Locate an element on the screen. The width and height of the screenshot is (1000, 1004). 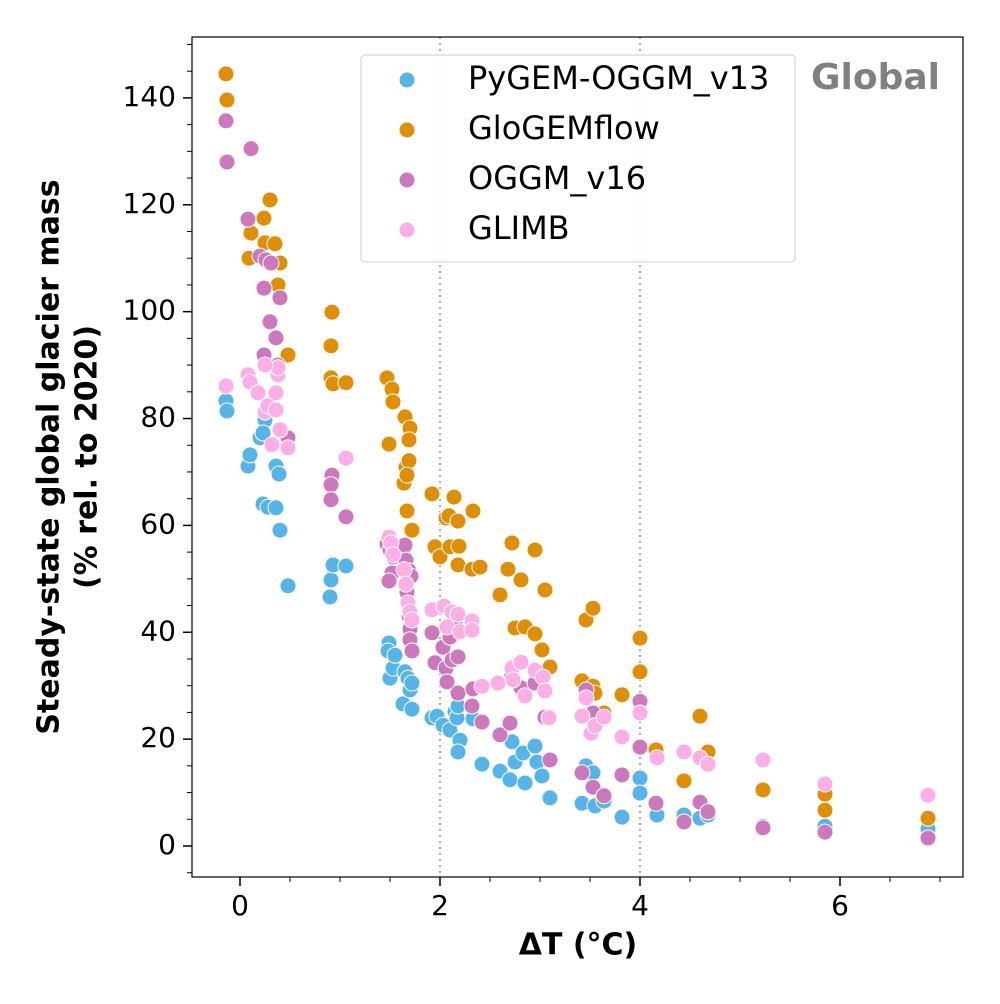
legend-box is located at coordinates (578, 158).